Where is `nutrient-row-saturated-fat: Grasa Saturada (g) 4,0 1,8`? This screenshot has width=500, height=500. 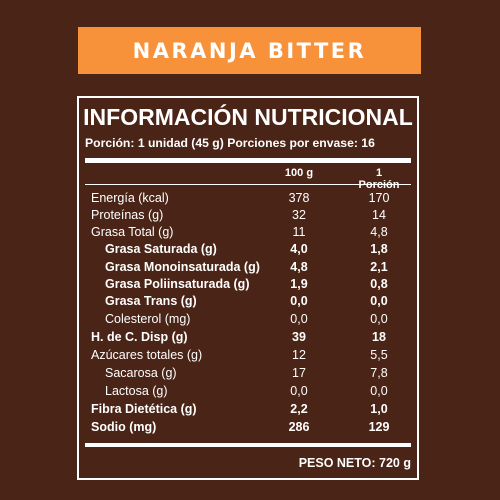 nutrient-row-saturated-fat: Grasa Saturada (g) 4,0 1,8 is located at coordinates (248, 250).